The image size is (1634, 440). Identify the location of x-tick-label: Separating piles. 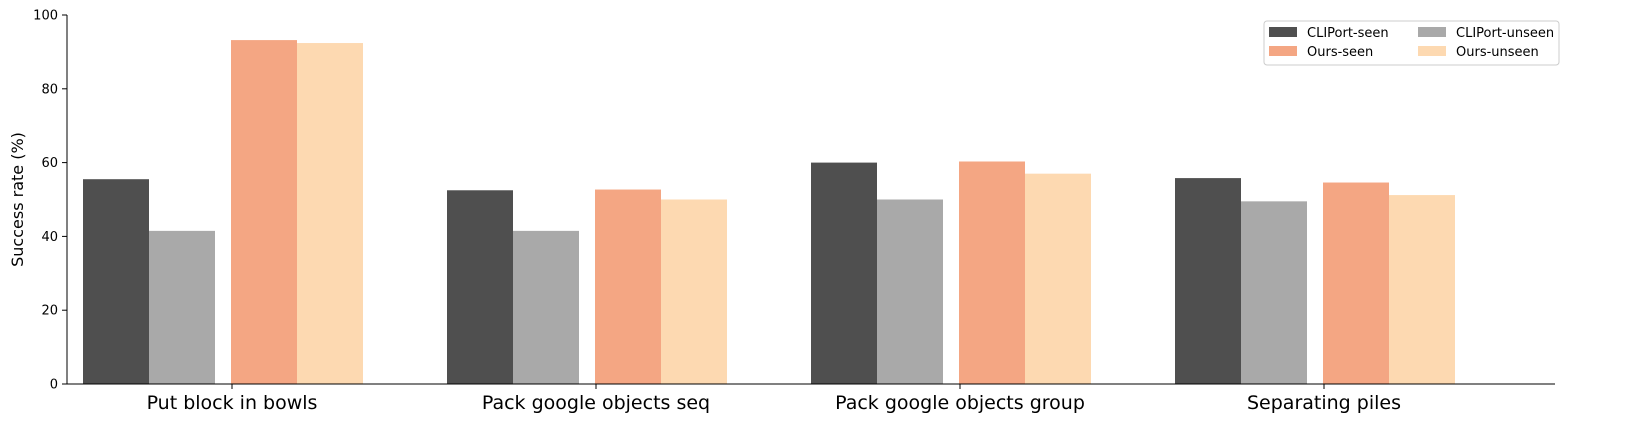
(1324, 403).